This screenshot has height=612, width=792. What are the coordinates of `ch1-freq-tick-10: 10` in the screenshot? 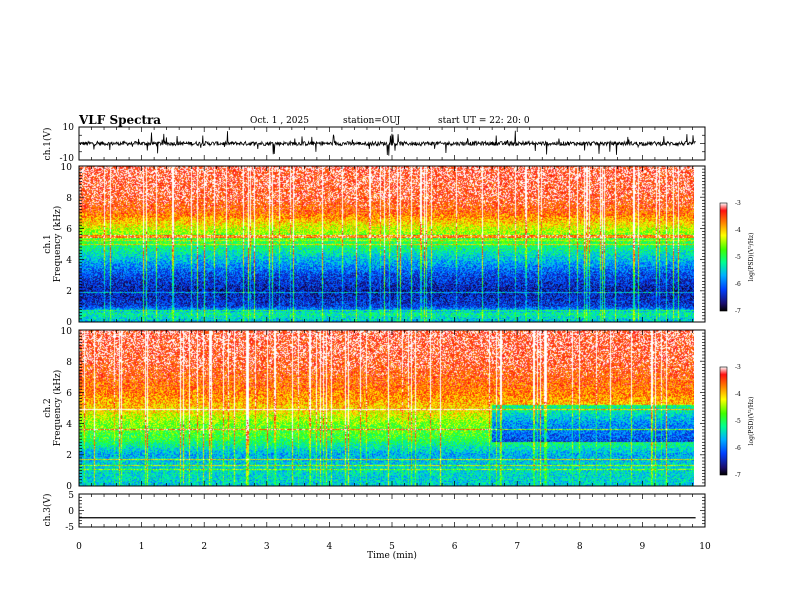 It's located at (67, 168).